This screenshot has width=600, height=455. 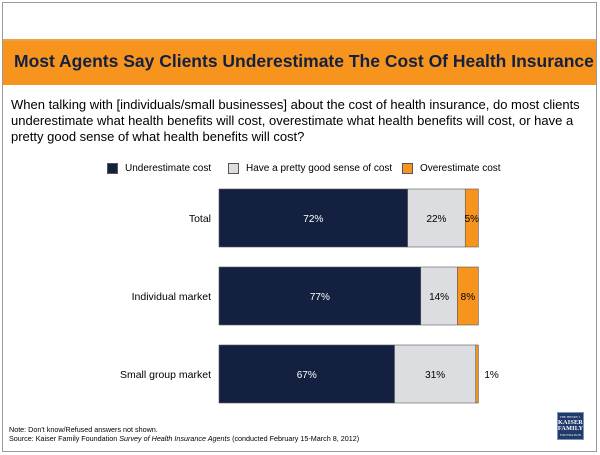 What do you see at coordinates (233, 168) in the screenshot?
I see `legend-swatch-good-sense` at bounding box center [233, 168].